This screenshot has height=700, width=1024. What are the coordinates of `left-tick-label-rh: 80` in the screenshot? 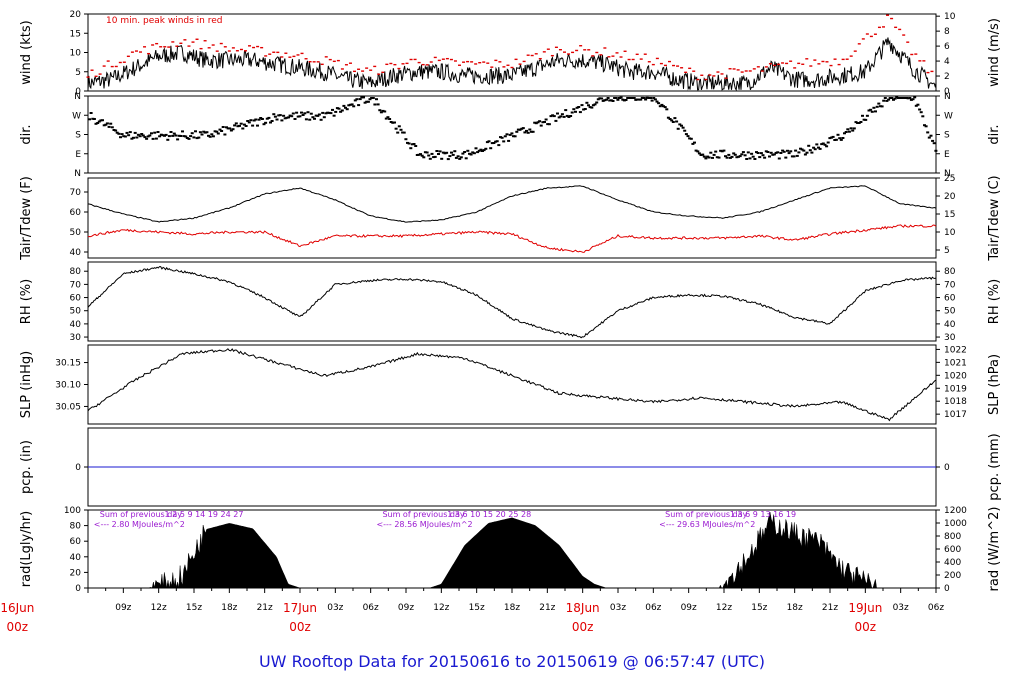 It's located at (76, 272).